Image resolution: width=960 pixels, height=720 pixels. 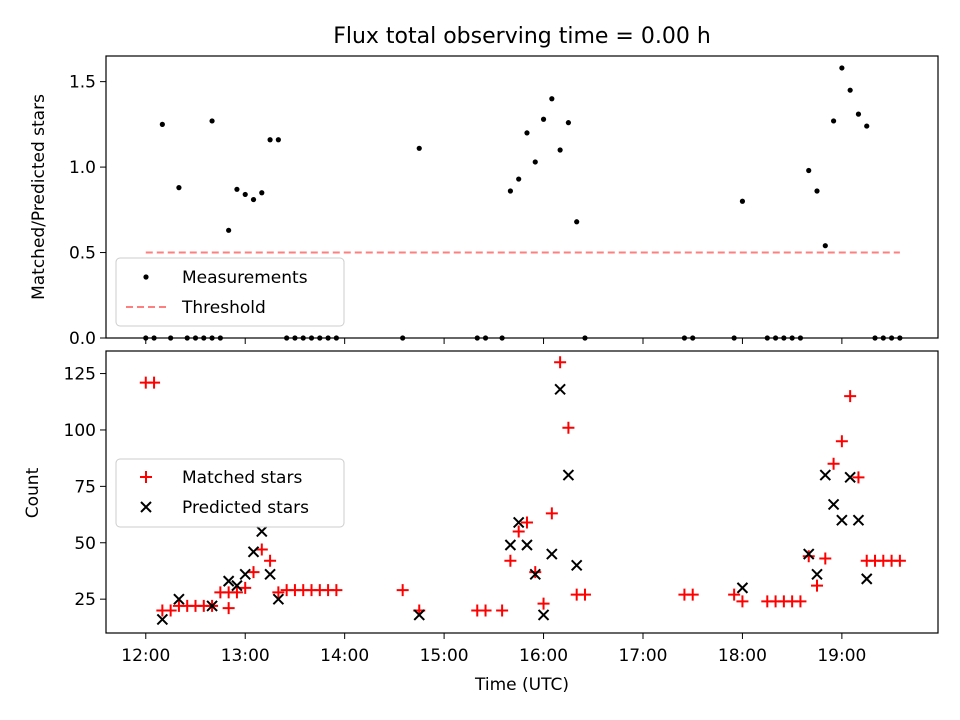 I want to click on bottom-y-axis: 25 50 75 100 125, so click(x=85, y=487).